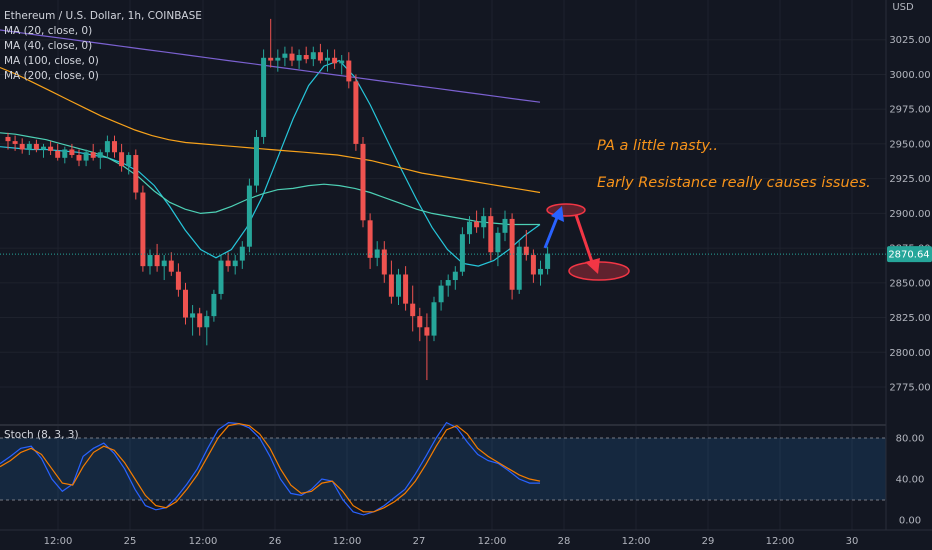  Describe the element at coordinates (557, 214) in the screenshot. I see `up-arrow-head` at that location.